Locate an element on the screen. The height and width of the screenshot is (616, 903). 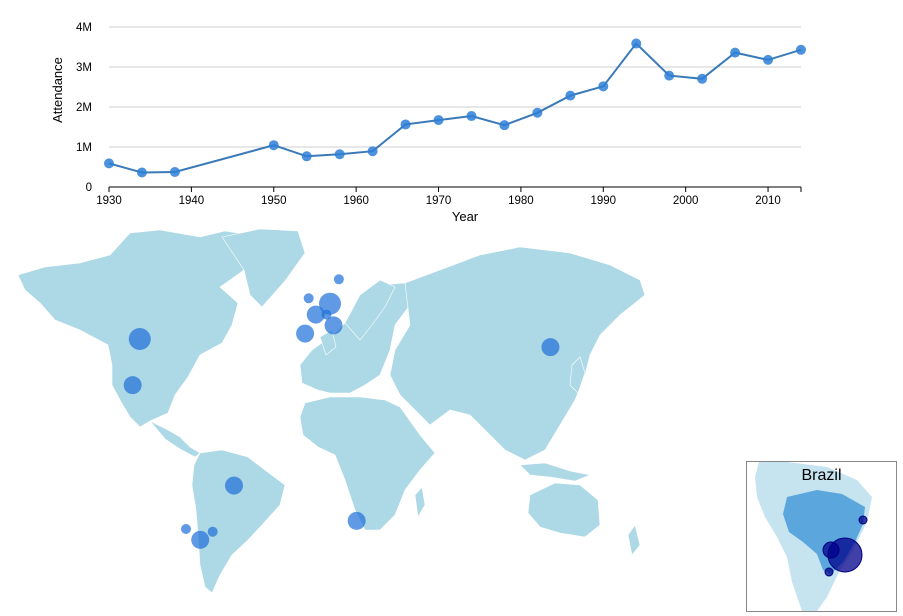
land-africa is located at coordinates (367, 463).